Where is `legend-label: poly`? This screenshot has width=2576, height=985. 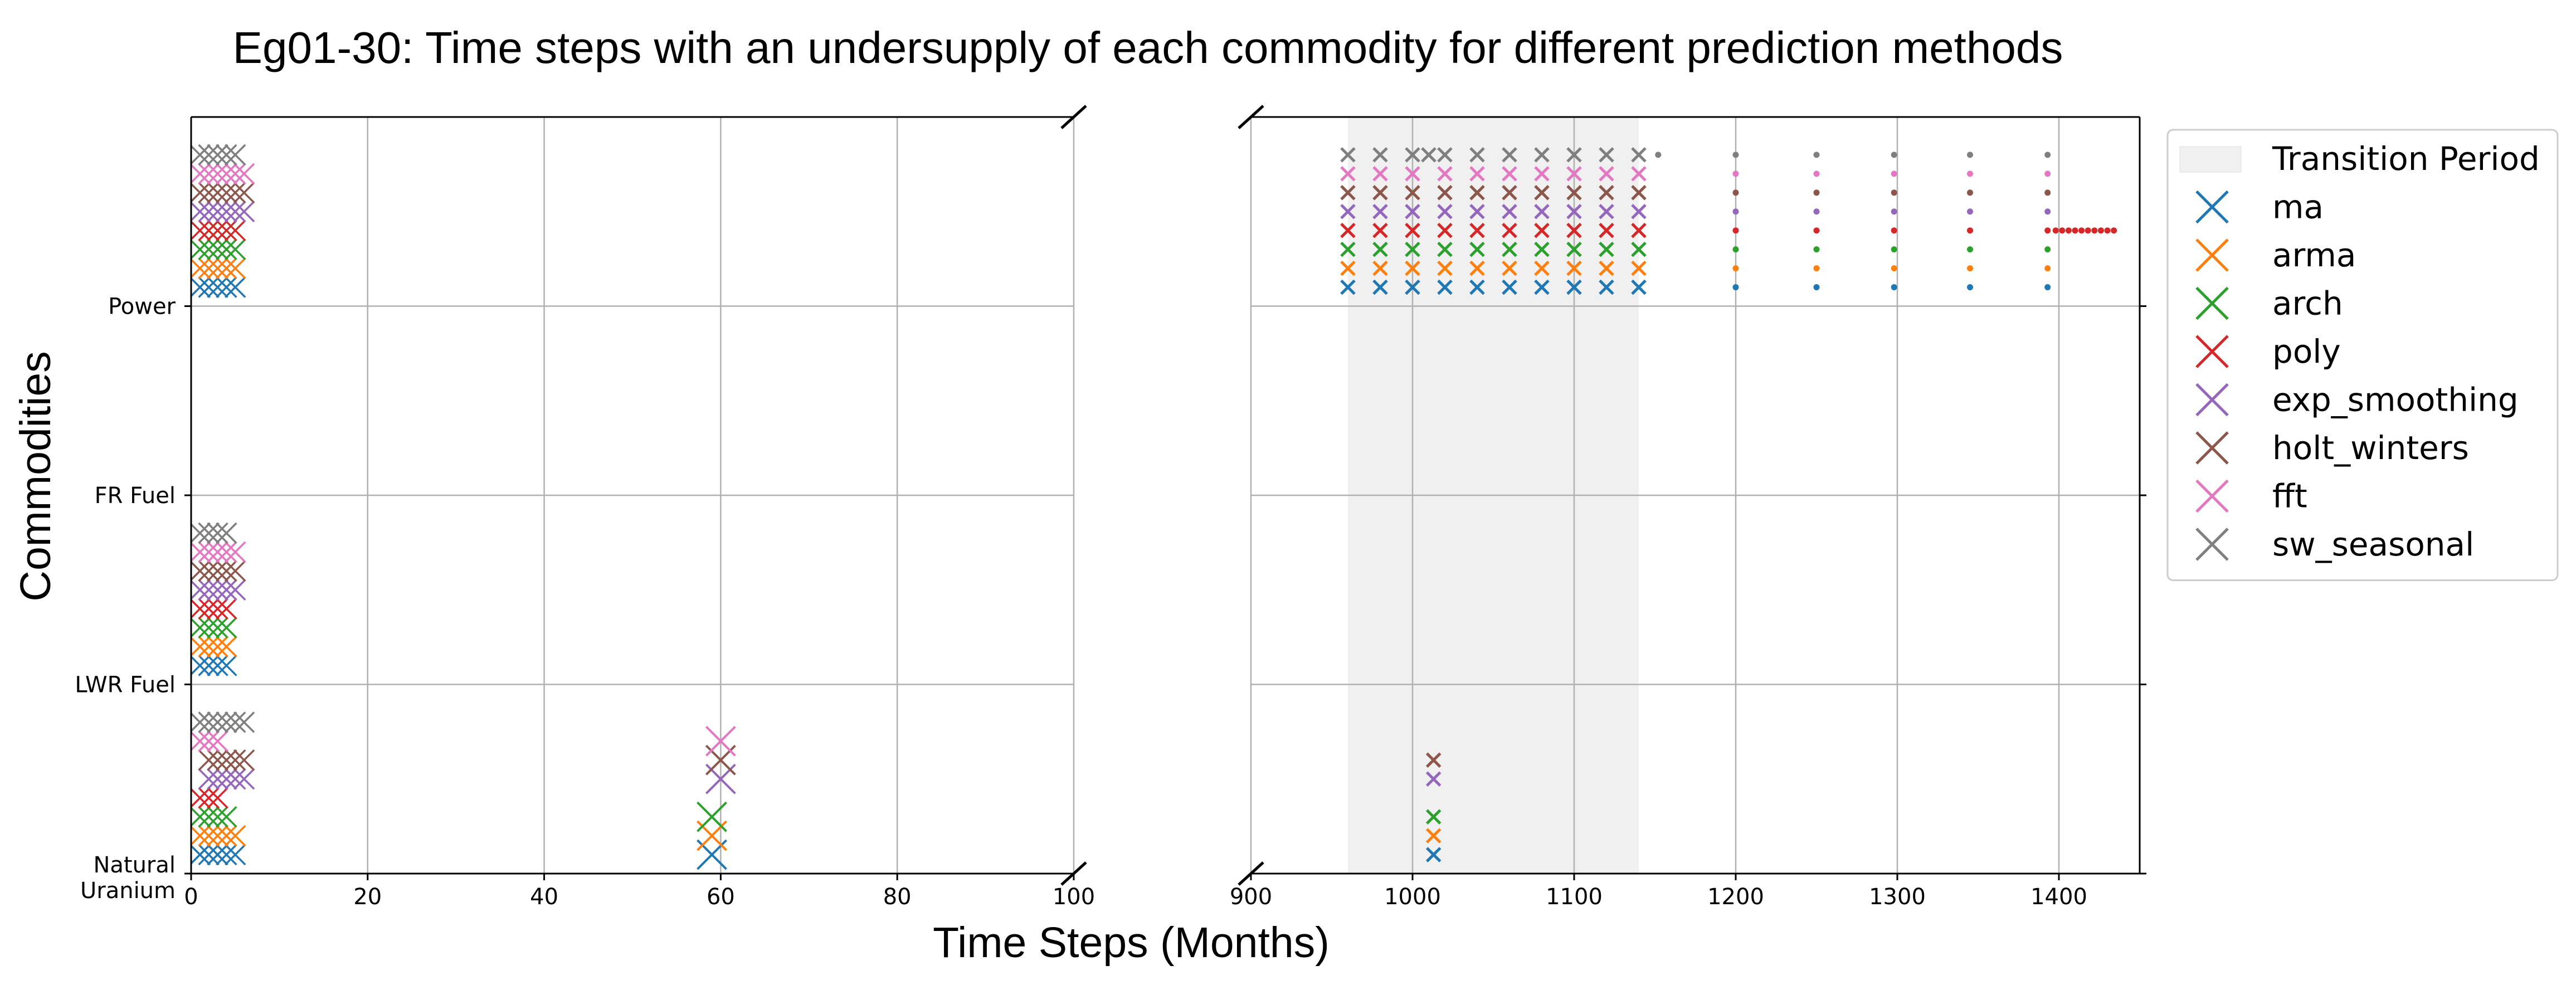 legend-label: poly is located at coordinates (2306, 351).